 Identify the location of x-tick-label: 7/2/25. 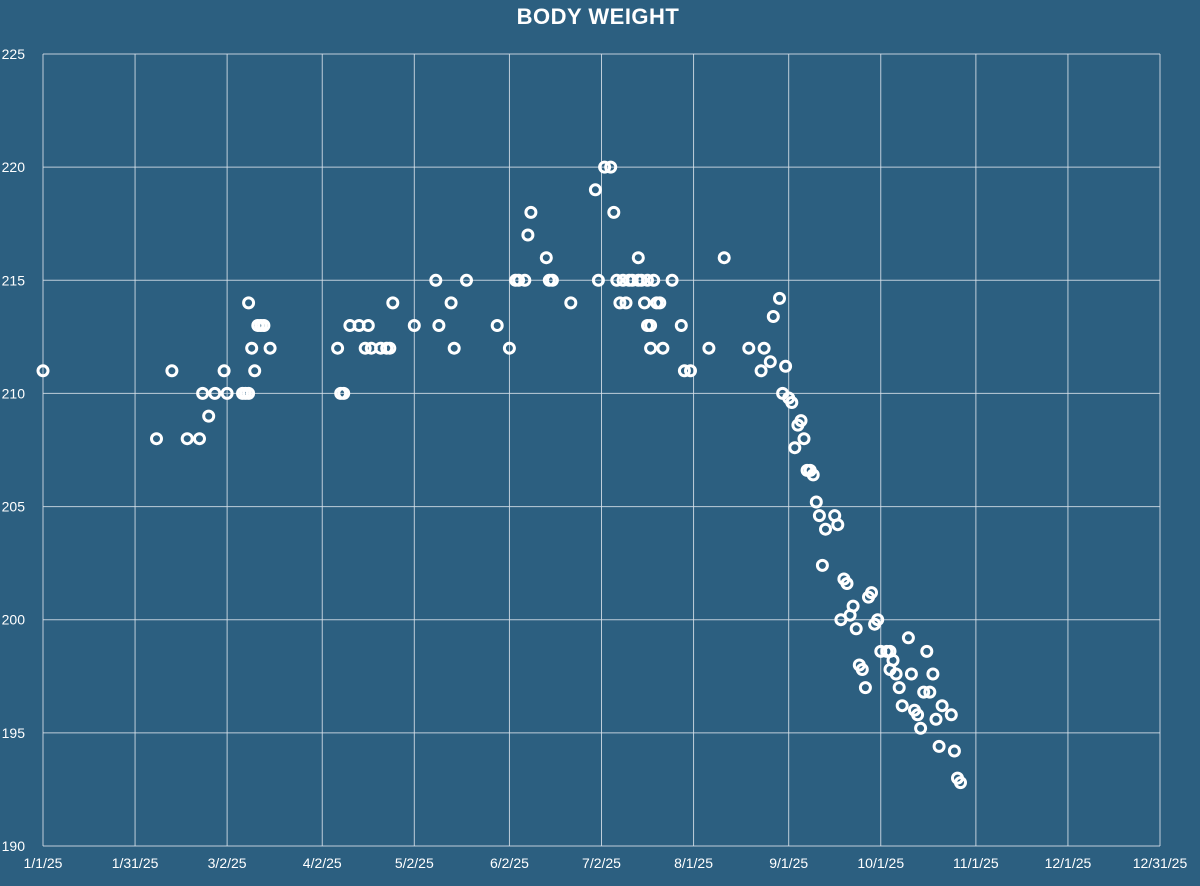
(601, 863).